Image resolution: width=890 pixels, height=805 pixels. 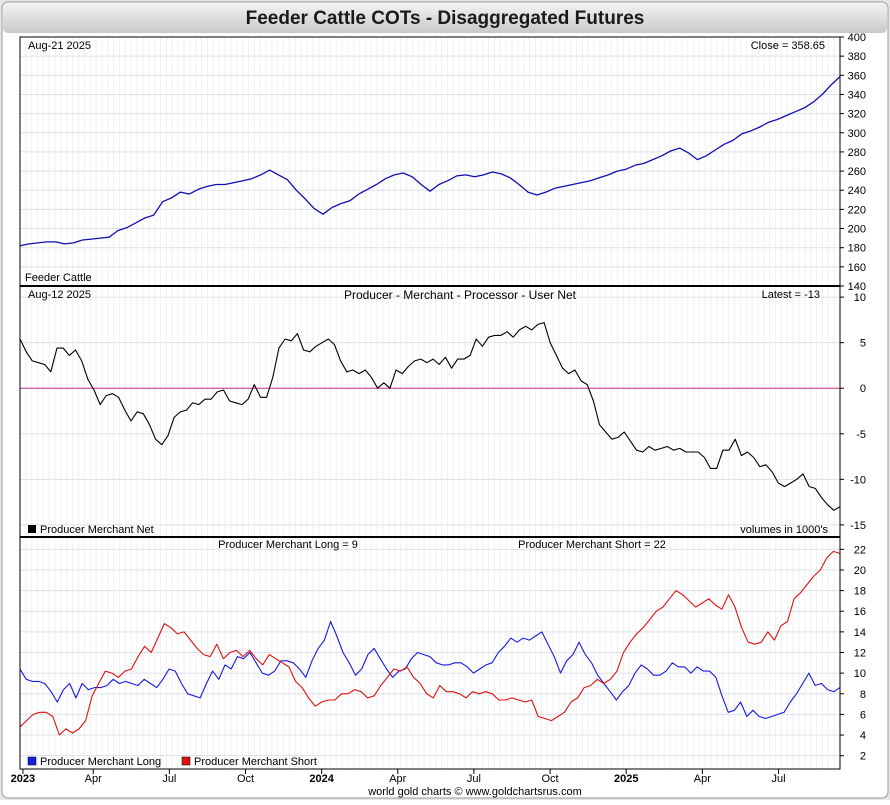 I want to click on y-tick-label: 200, so click(x=857, y=230).